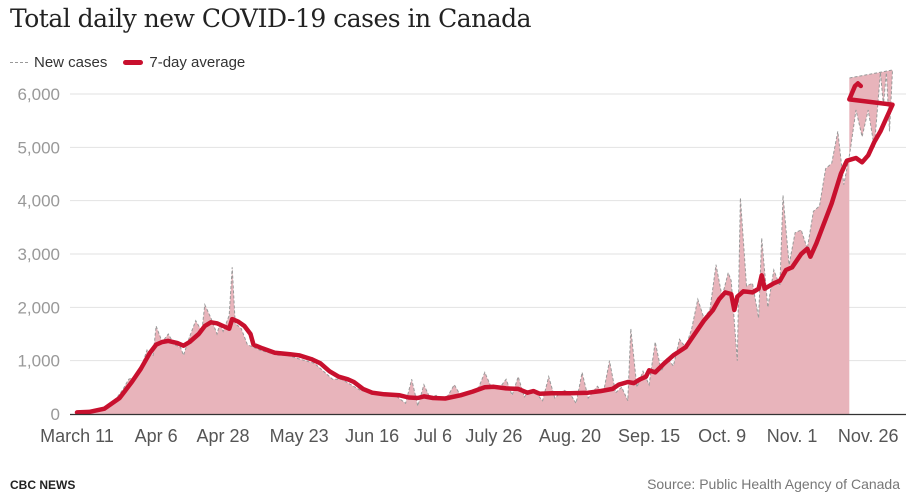 The height and width of the screenshot is (498, 914). Describe the element at coordinates (38, 307) in the screenshot. I see `y-tick-label: 2,000` at that location.